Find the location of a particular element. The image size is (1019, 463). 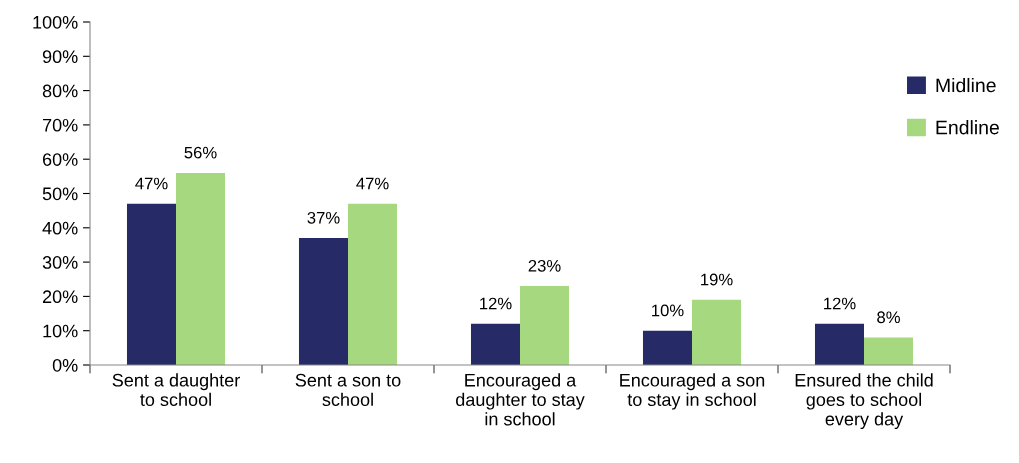

x-tick-label: Sent a daughter to school is located at coordinates (176, 390).